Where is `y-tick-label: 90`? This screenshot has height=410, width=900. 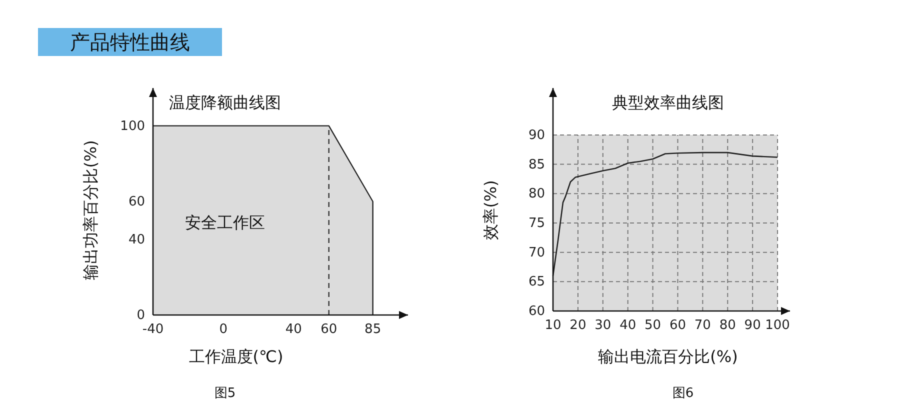 y-tick-label: 90 is located at coordinates (536, 135).